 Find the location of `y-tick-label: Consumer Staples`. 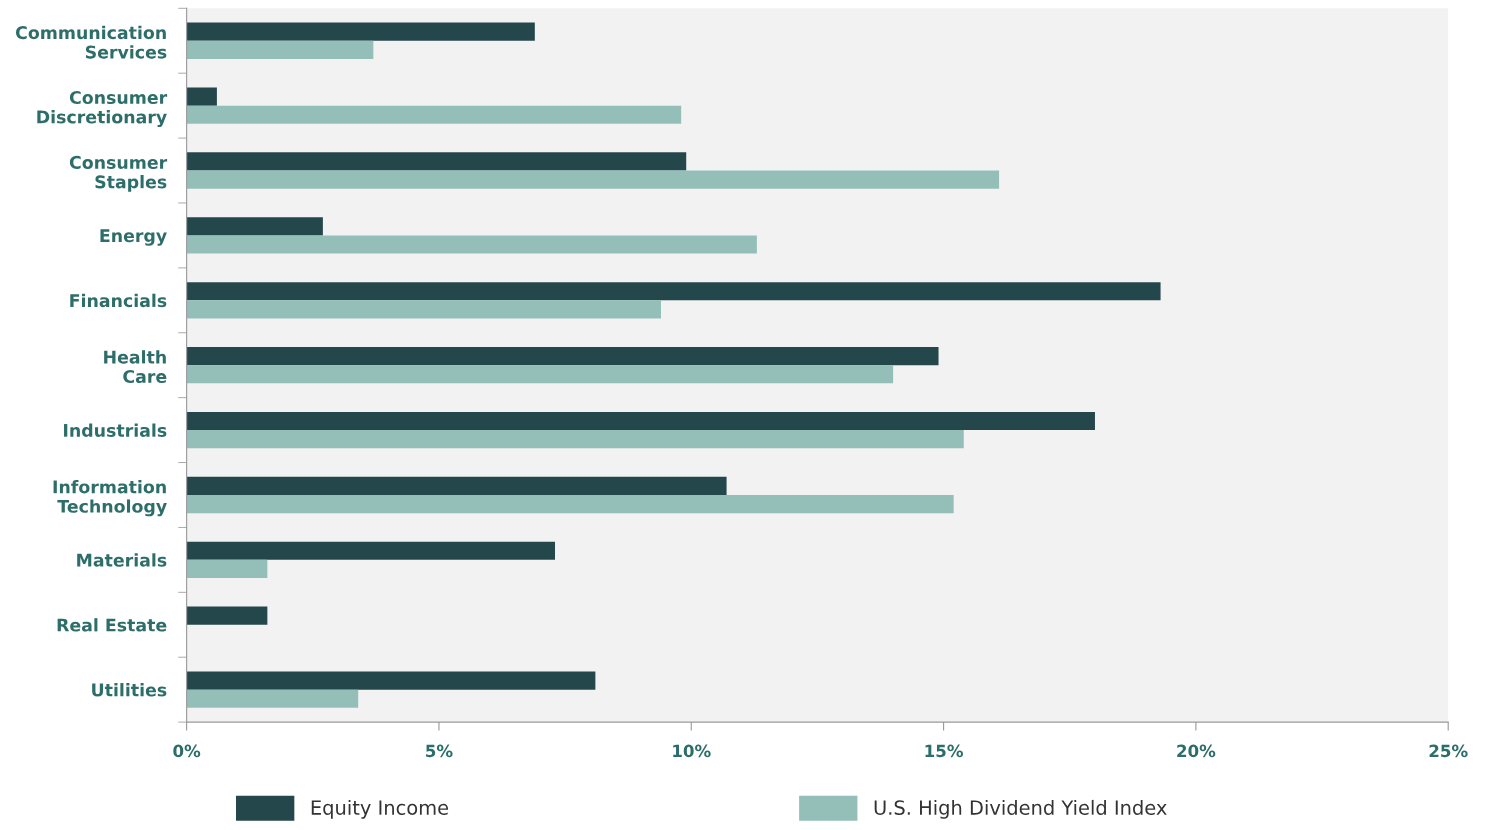

y-tick-label: Consumer Staples is located at coordinates (118, 173).